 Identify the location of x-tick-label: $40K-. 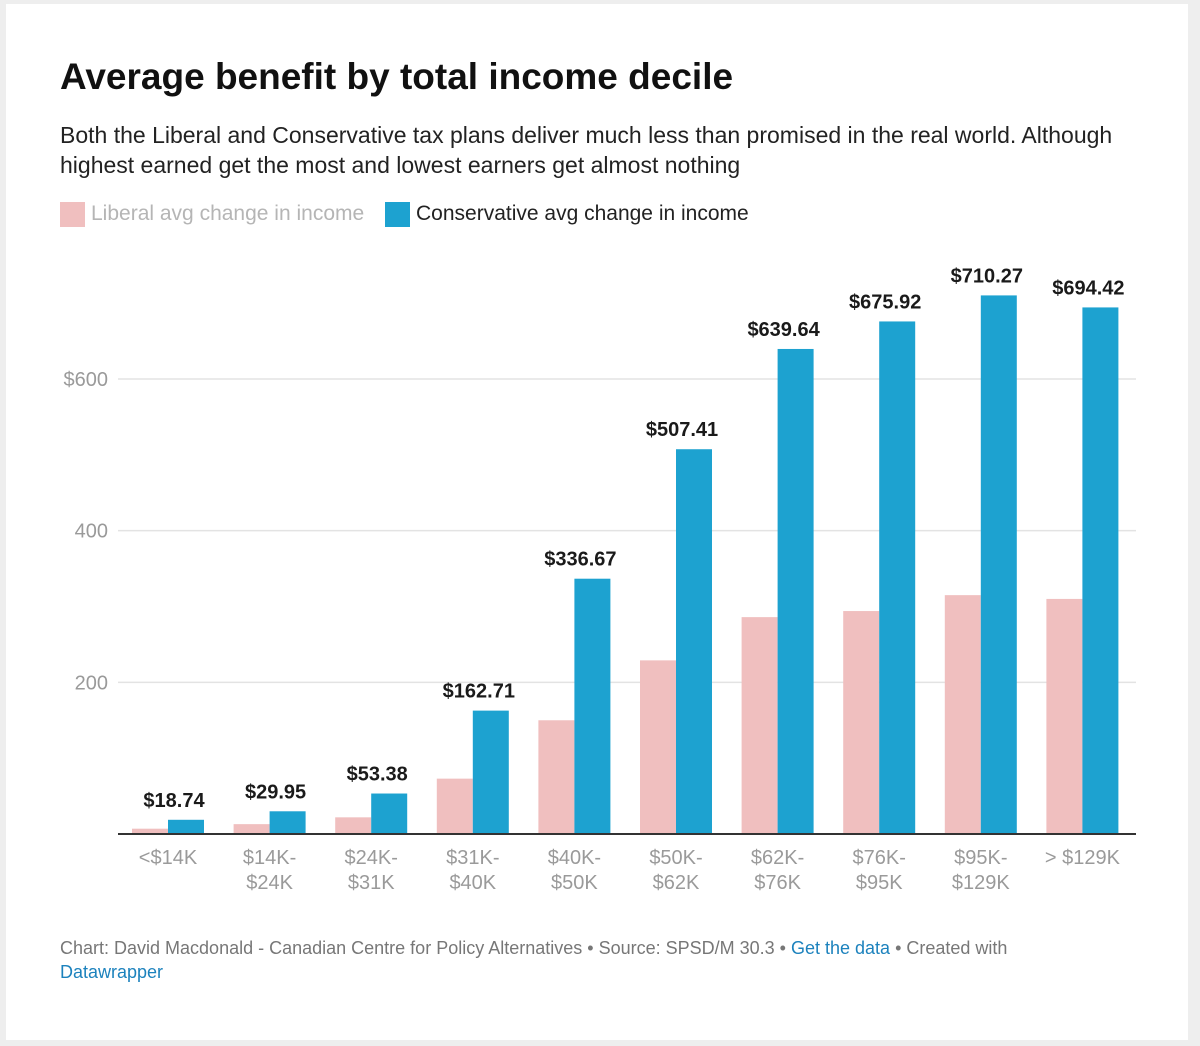
(574, 858).